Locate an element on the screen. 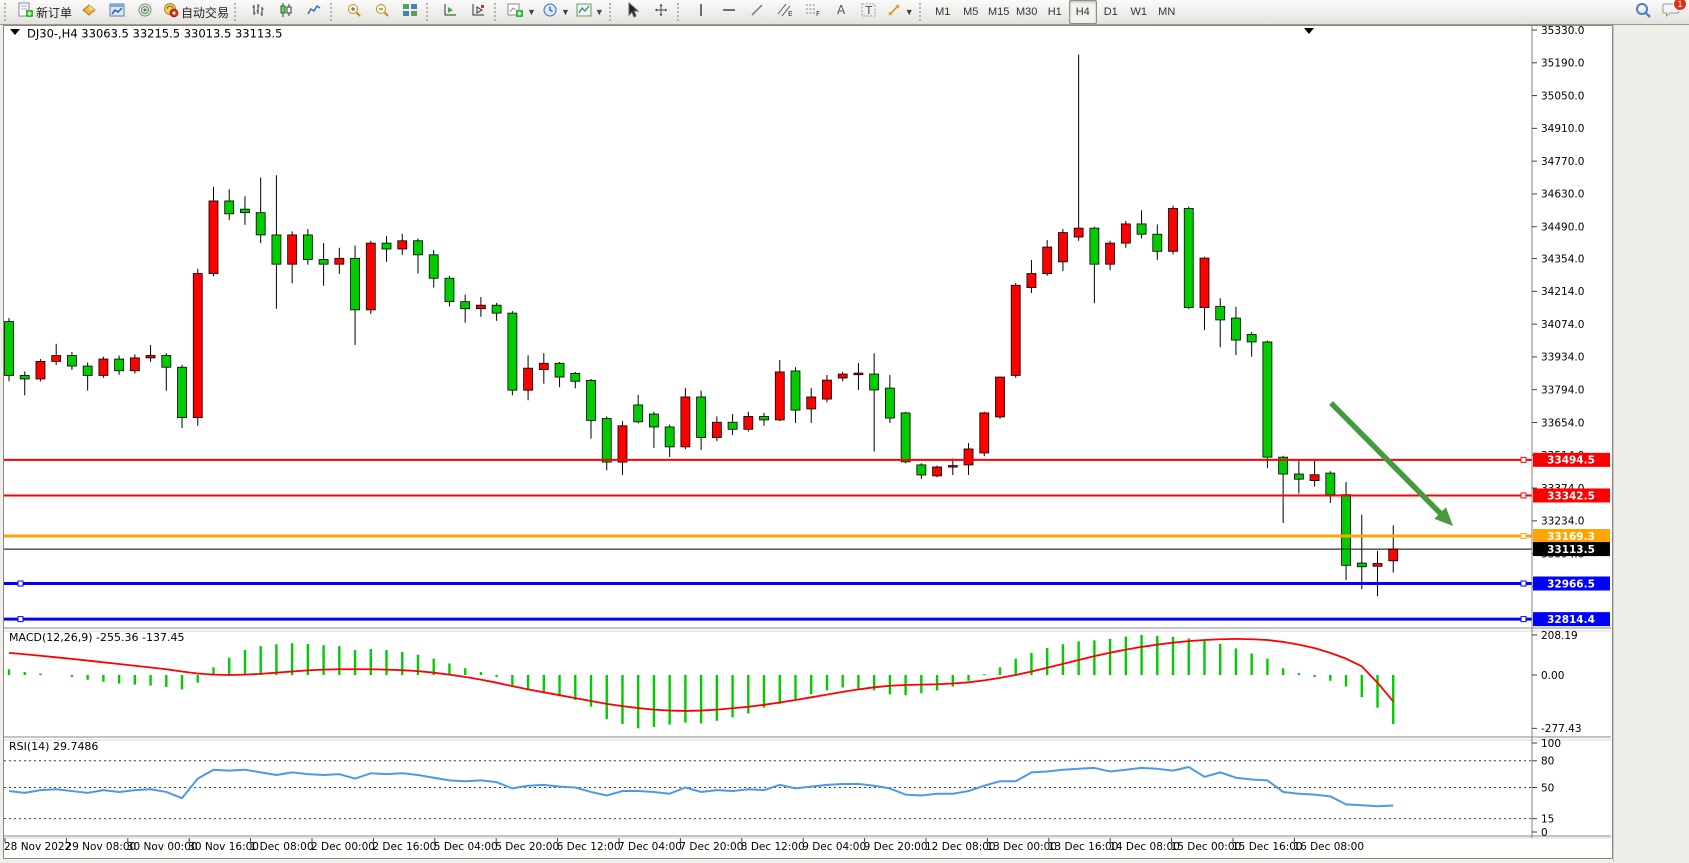 This screenshot has height=863, width=1689. autoscroll-icon is located at coordinates (450, 12).